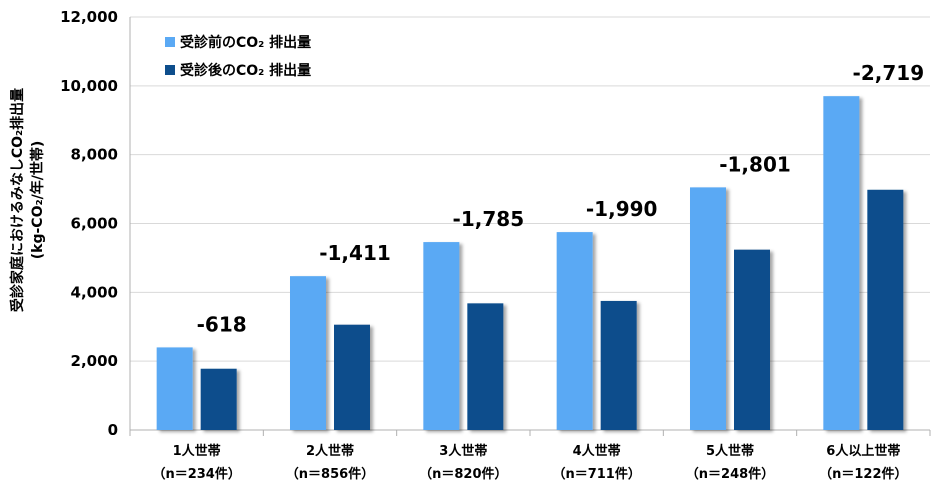 This screenshot has width=950, height=494. What do you see at coordinates (37, 200) in the screenshot?
I see `y-axis-label-line2: (kg-CO₂/年/世帯)` at bounding box center [37, 200].